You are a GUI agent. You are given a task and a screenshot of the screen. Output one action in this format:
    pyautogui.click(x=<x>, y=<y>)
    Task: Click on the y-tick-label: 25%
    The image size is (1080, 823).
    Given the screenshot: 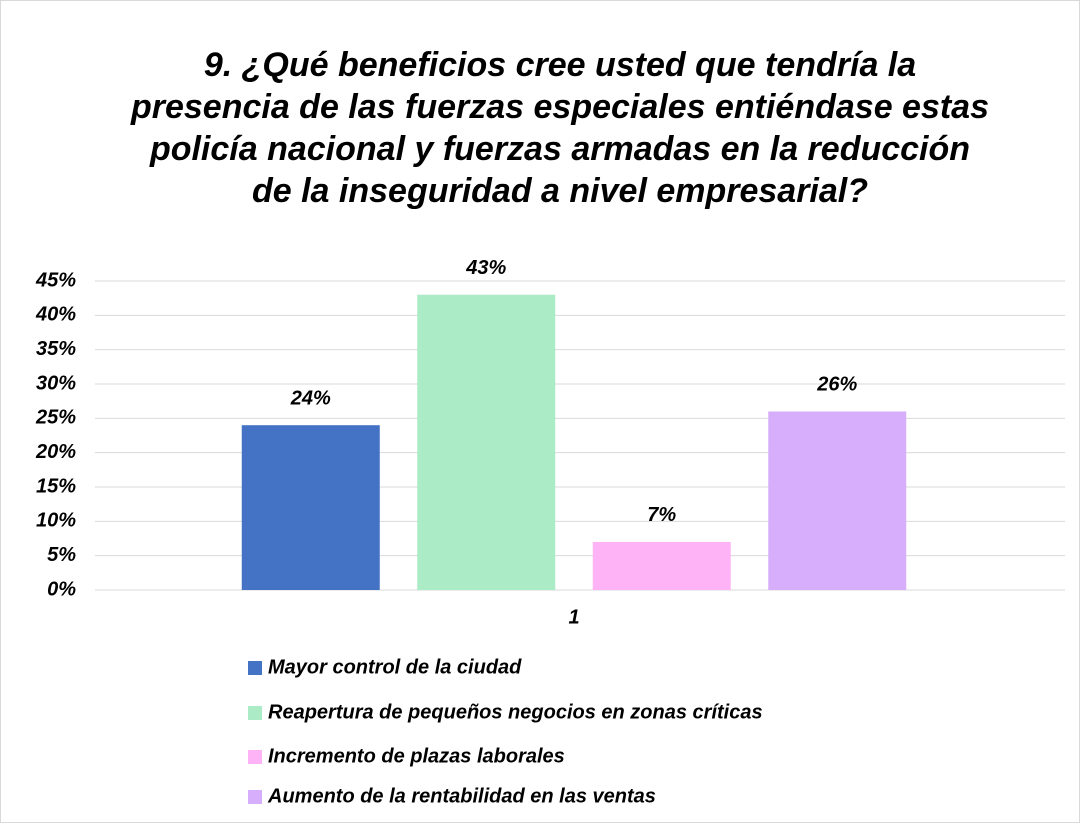 What is the action you would take?
    pyautogui.click(x=55, y=418)
    